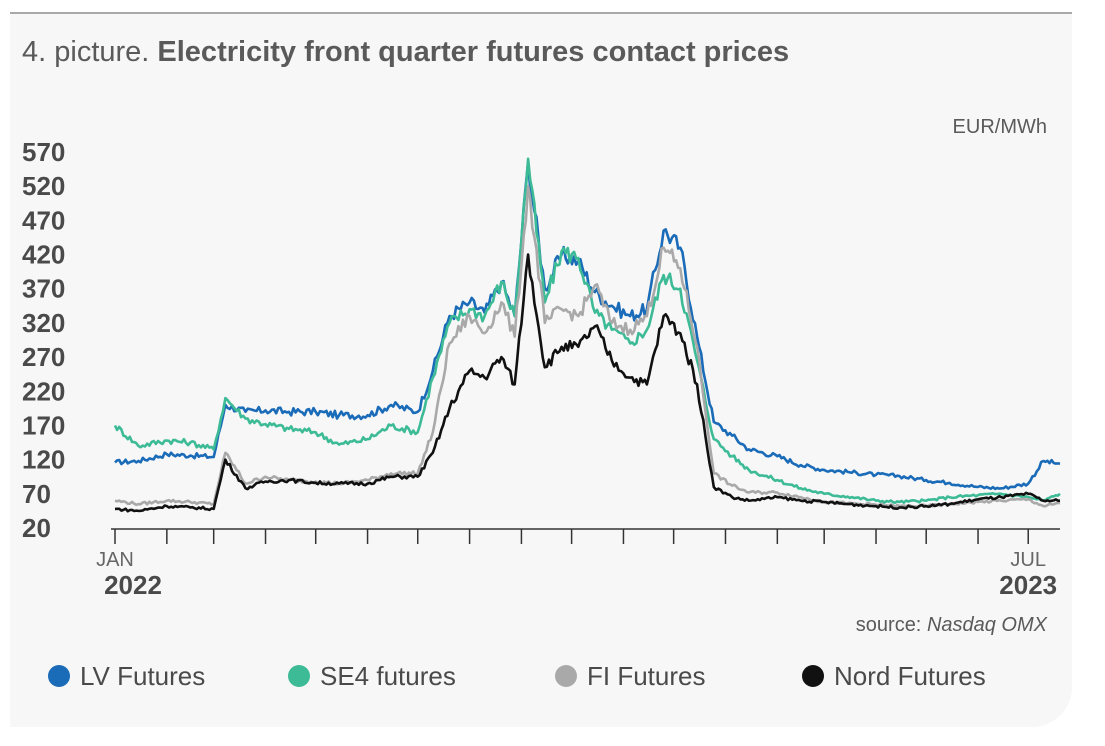 This screenshot has height=746, width=1105. What do you see at coordinates (36, 494) in the screenshot?
I see `y-tick-label-70: 70` at bounding box center [36, 494].